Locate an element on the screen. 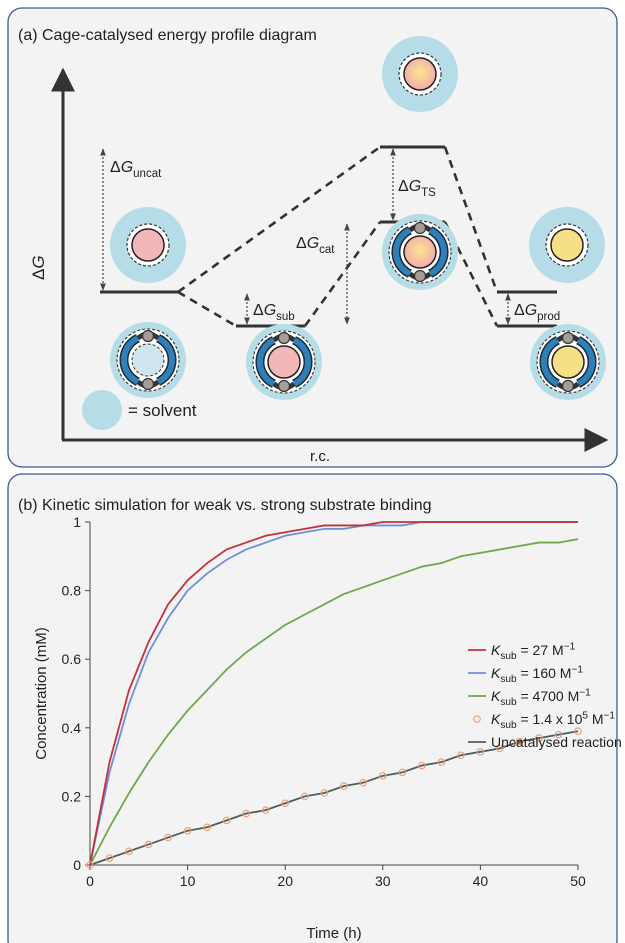  x-tick-label: 50 is located at coordinates (578, 881).